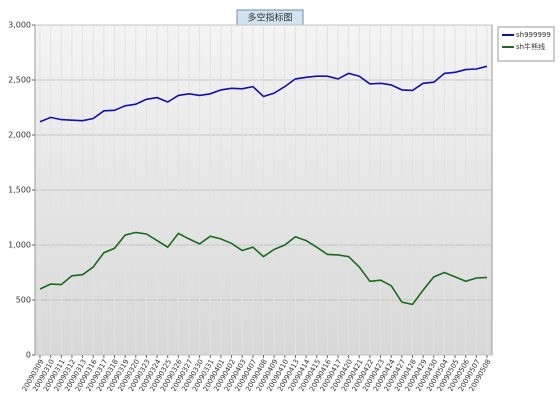  Describe the element at coordinates (530, 46) in the screenshot. I see `legend-label: sh牛熊线` at that location.